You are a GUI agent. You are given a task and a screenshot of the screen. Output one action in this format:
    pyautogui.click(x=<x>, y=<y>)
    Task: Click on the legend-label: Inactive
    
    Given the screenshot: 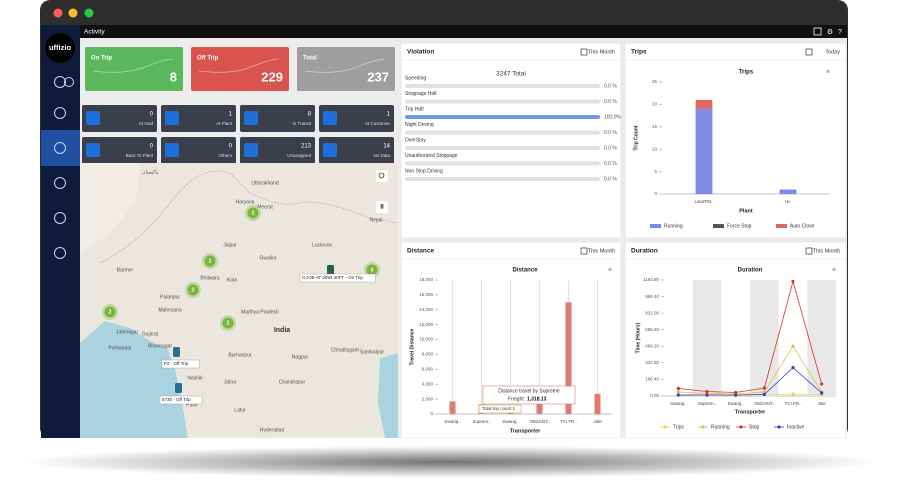 What is the action you would take?
    pyautogui.click(x=795, y=427)
    